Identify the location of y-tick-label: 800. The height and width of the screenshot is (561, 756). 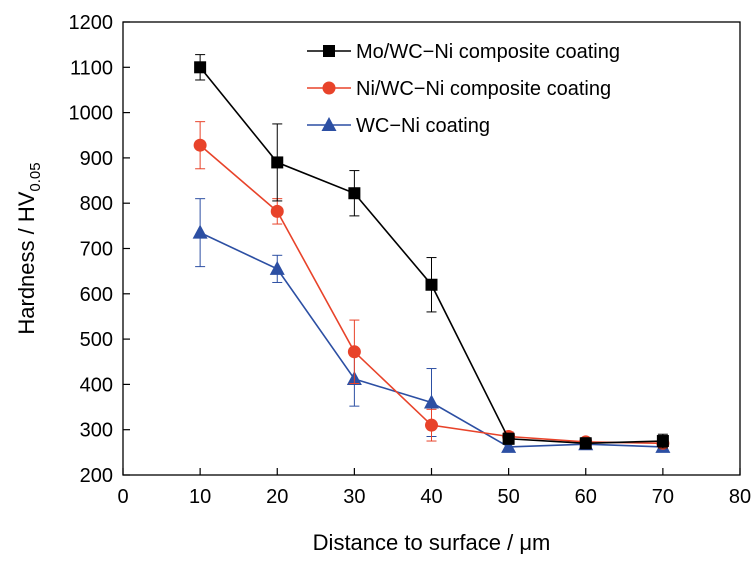
(96, 204).